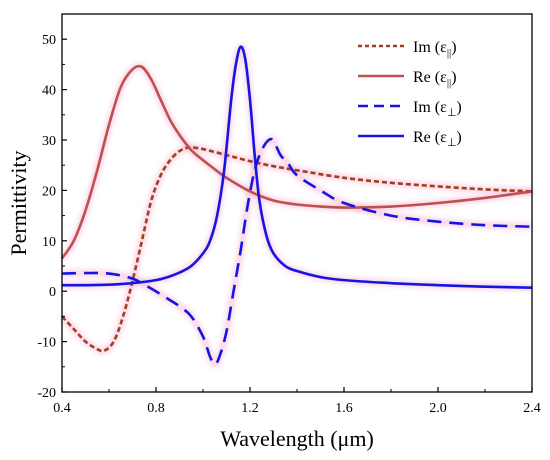 Image resolution: width=550 pixels, height=460 pixels. What do you see at coordinates (437, 109) in the screenshot?
I see `legend-label-im-epsperp: Im (ε⊥)` at bounding box center [437, 109].